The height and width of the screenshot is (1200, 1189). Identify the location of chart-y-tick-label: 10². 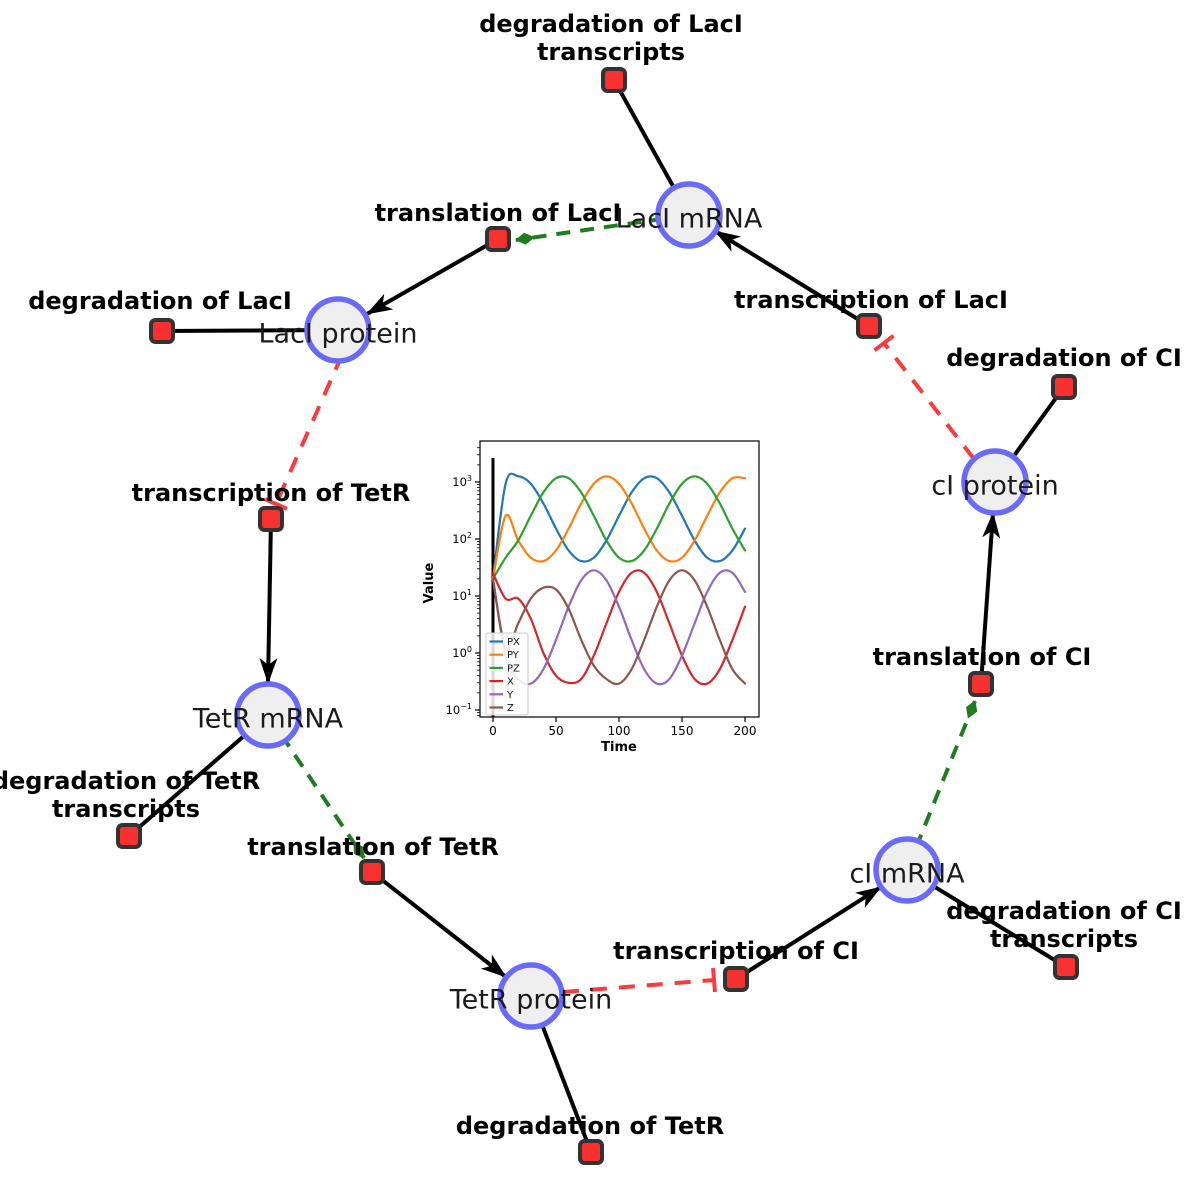
(462, 538).